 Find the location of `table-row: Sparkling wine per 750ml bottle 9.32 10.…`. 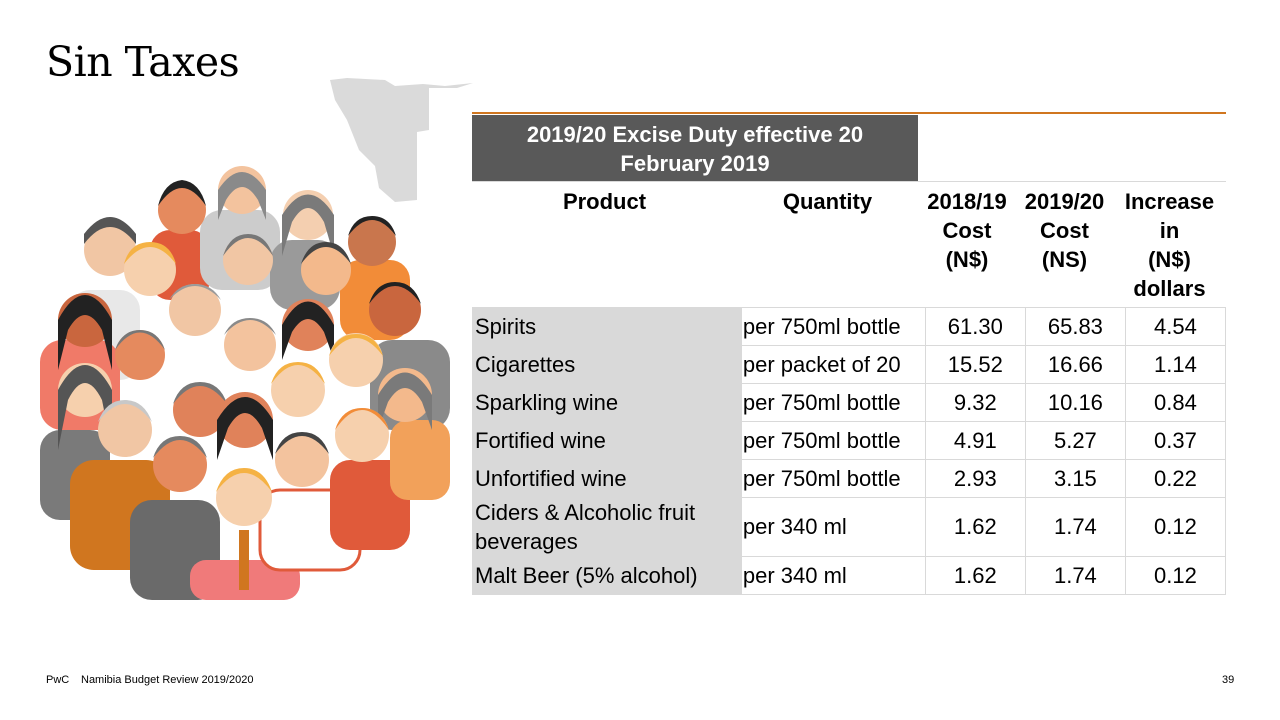

table-row: Sparkling wine per 750ml bottle 9.32 10.… is located at coordinates (849, 402).